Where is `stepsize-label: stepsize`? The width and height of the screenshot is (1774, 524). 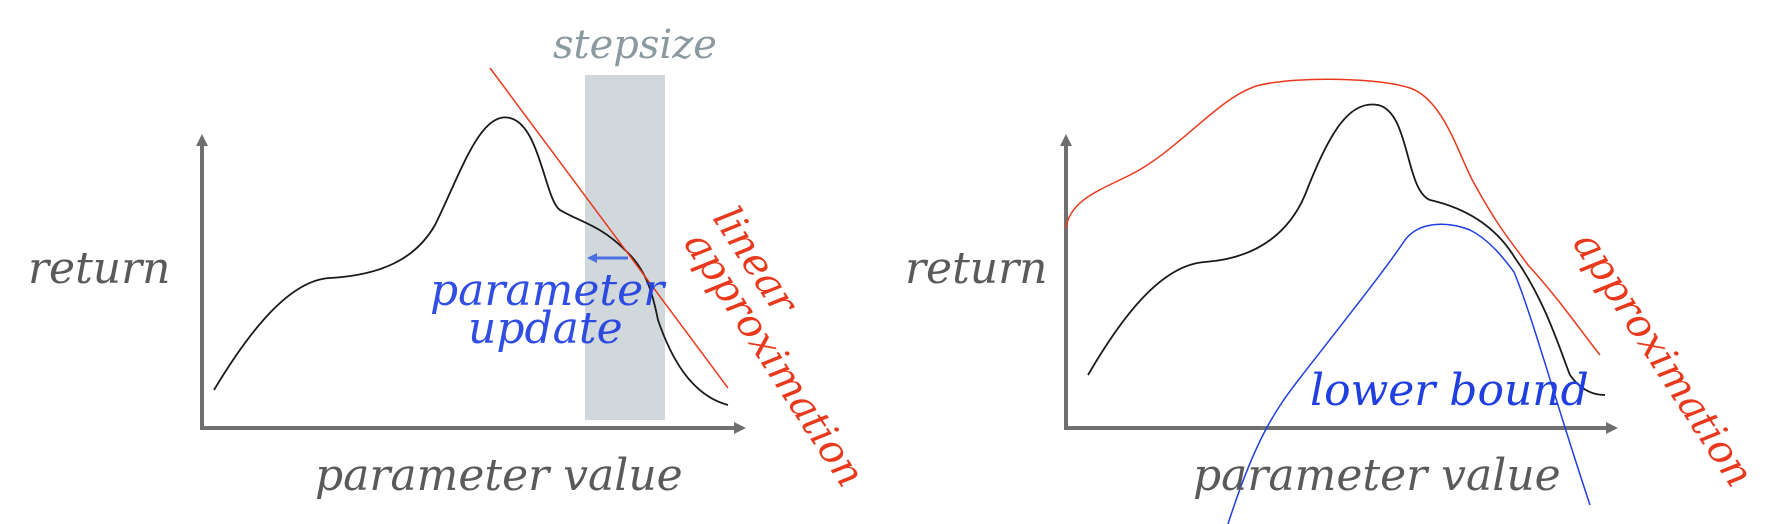
stepsize-label: stepsize is located at coordinates (635, 45).